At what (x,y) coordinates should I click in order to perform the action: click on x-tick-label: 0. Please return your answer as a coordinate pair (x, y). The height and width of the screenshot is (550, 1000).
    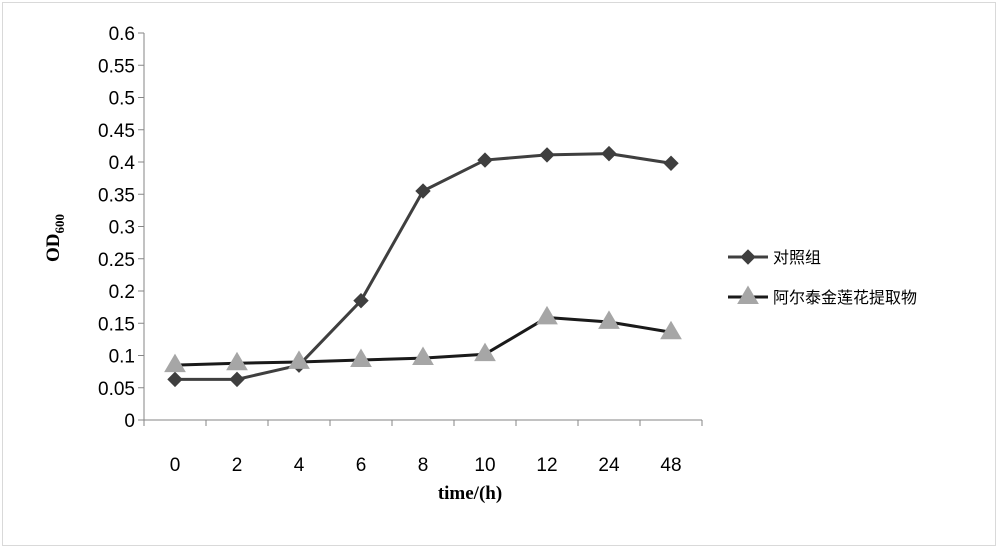
    Looking at the image, I should click on (175, 465).